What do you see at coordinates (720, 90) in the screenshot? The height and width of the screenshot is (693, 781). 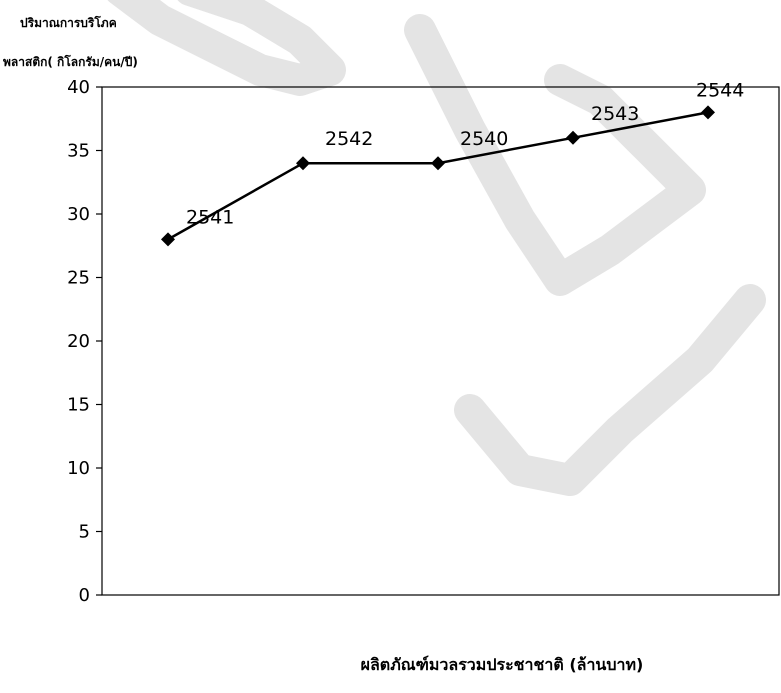 I see `data-point-label: 2544` at bounding box center [720, 90].